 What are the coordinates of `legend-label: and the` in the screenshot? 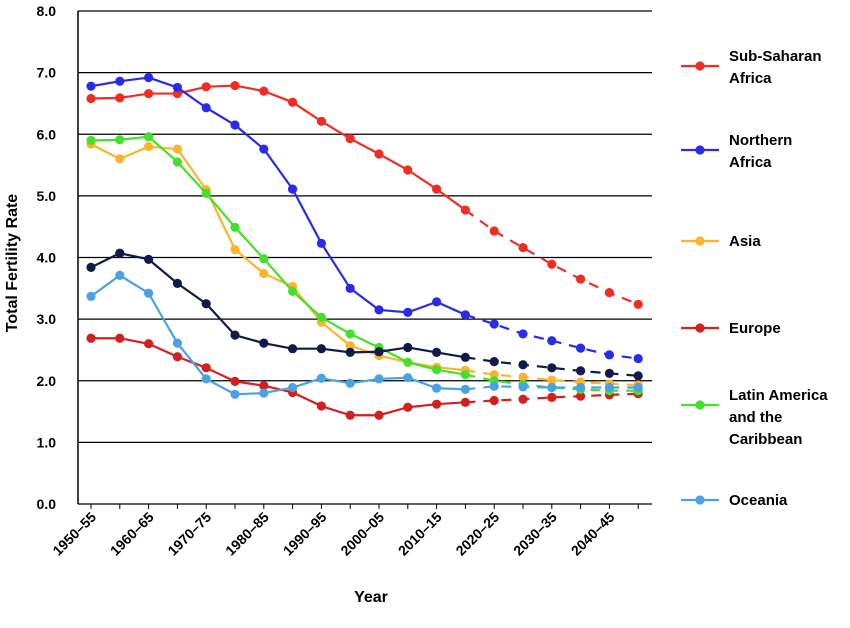 It's located at (755, 417).